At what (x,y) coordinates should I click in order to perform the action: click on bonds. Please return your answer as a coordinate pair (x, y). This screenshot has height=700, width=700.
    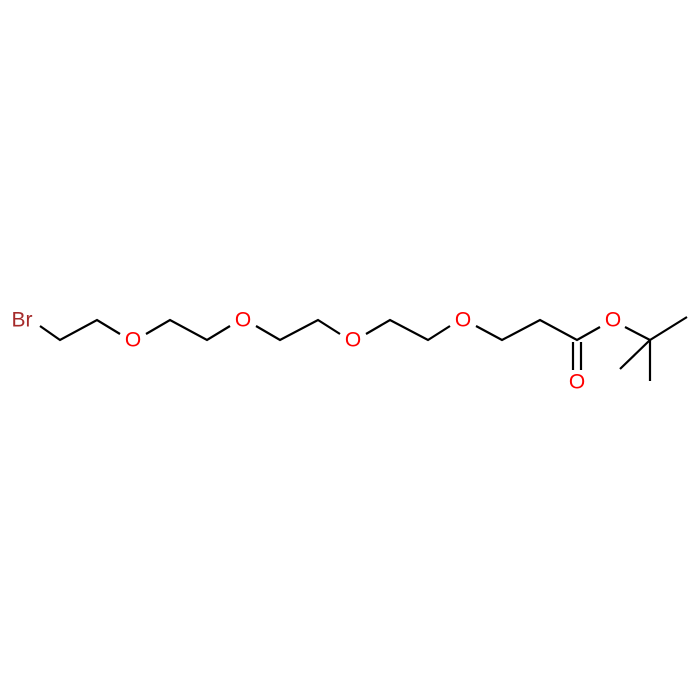
    Looking at the image, I should click on (363, 348).